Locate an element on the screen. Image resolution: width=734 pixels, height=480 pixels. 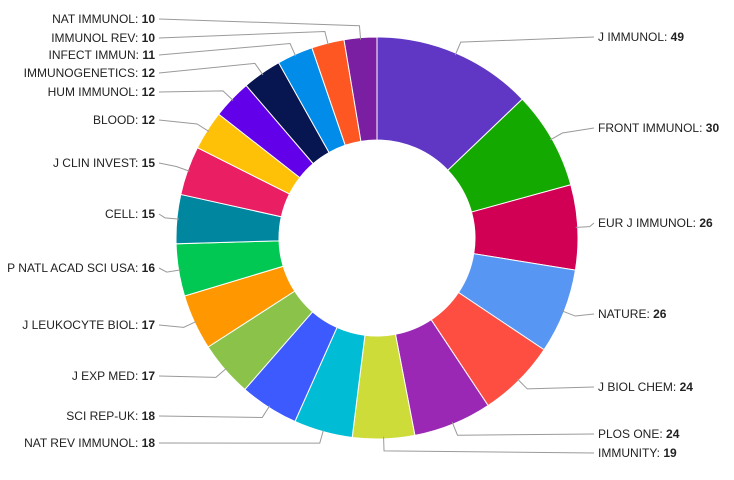
slice-label-name: NAT IMMUNOL: is located at coordinates (97, 19).